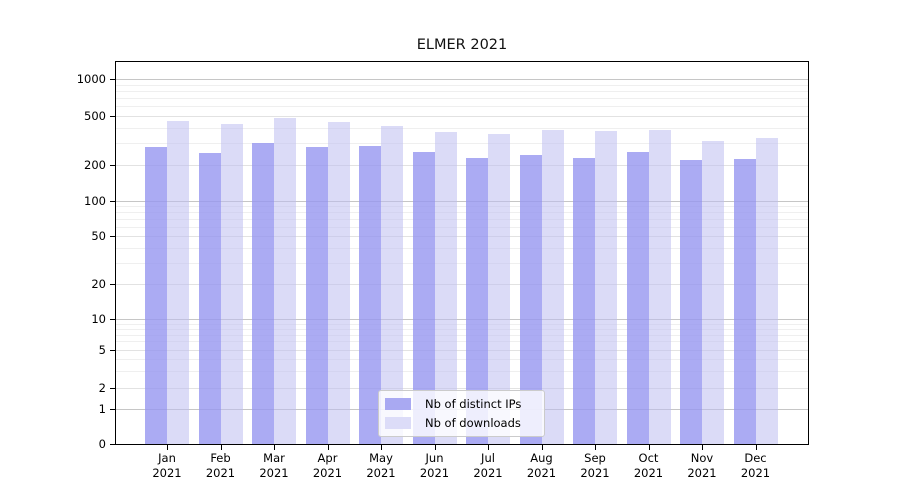  Describe the element at coordinates (398, 404) in the screenshot. I see `legend-swatch-distinct-ips` at that location.